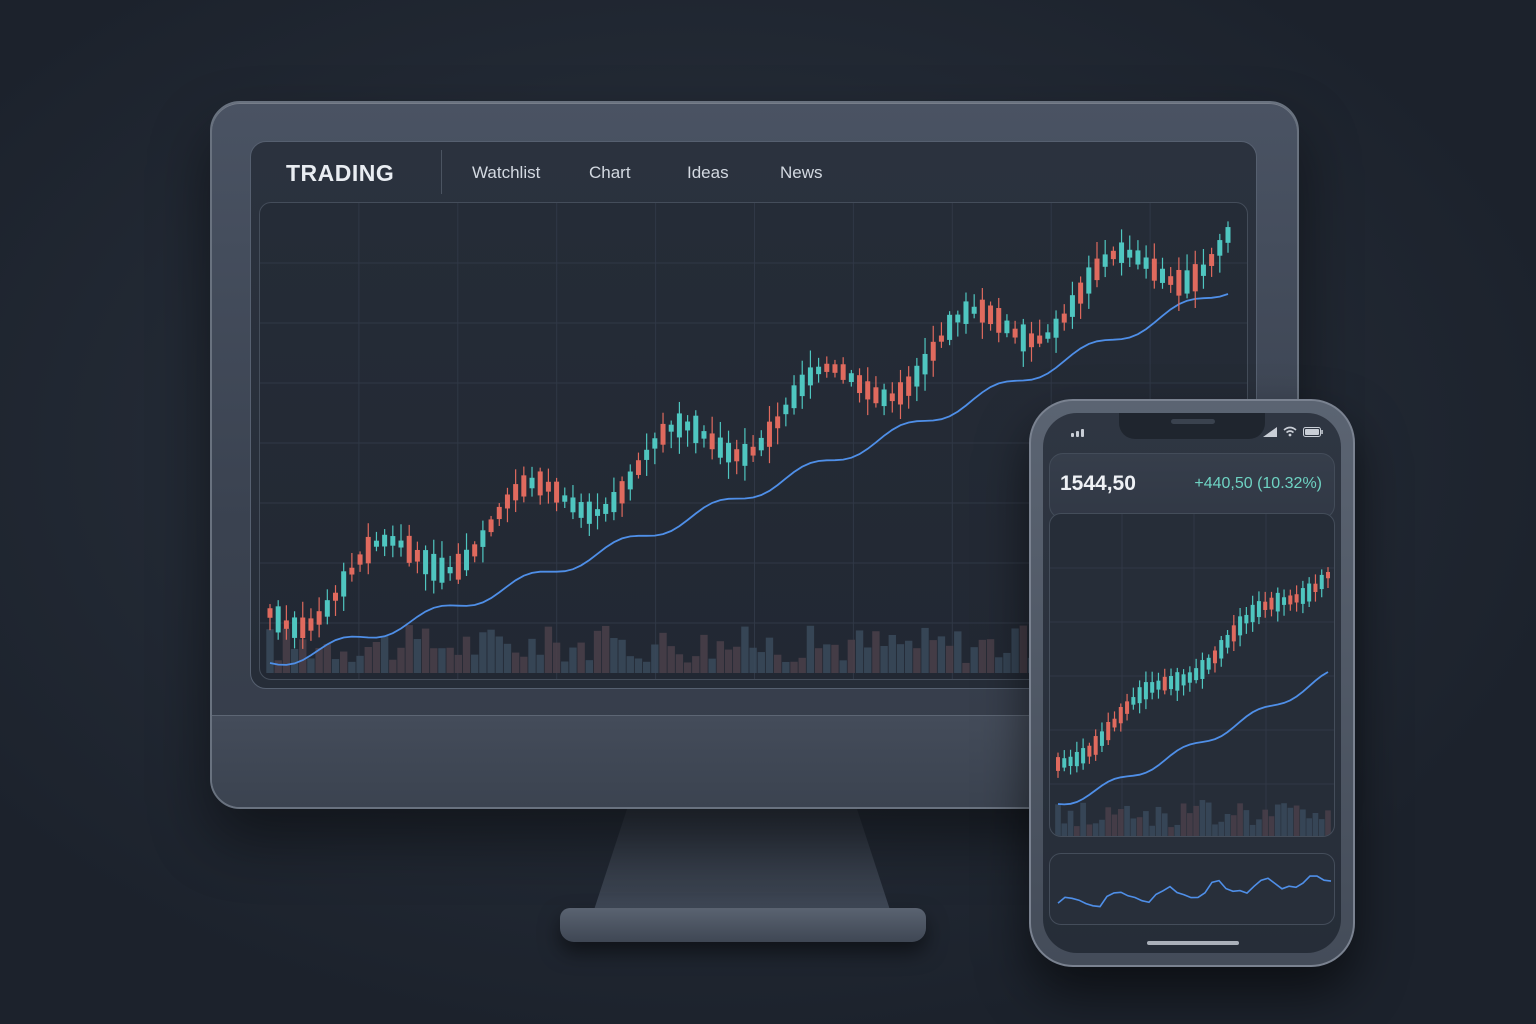 The image size is (1536, 1024). I want to click on nav-ideas: Ideas, so click(708, 172).